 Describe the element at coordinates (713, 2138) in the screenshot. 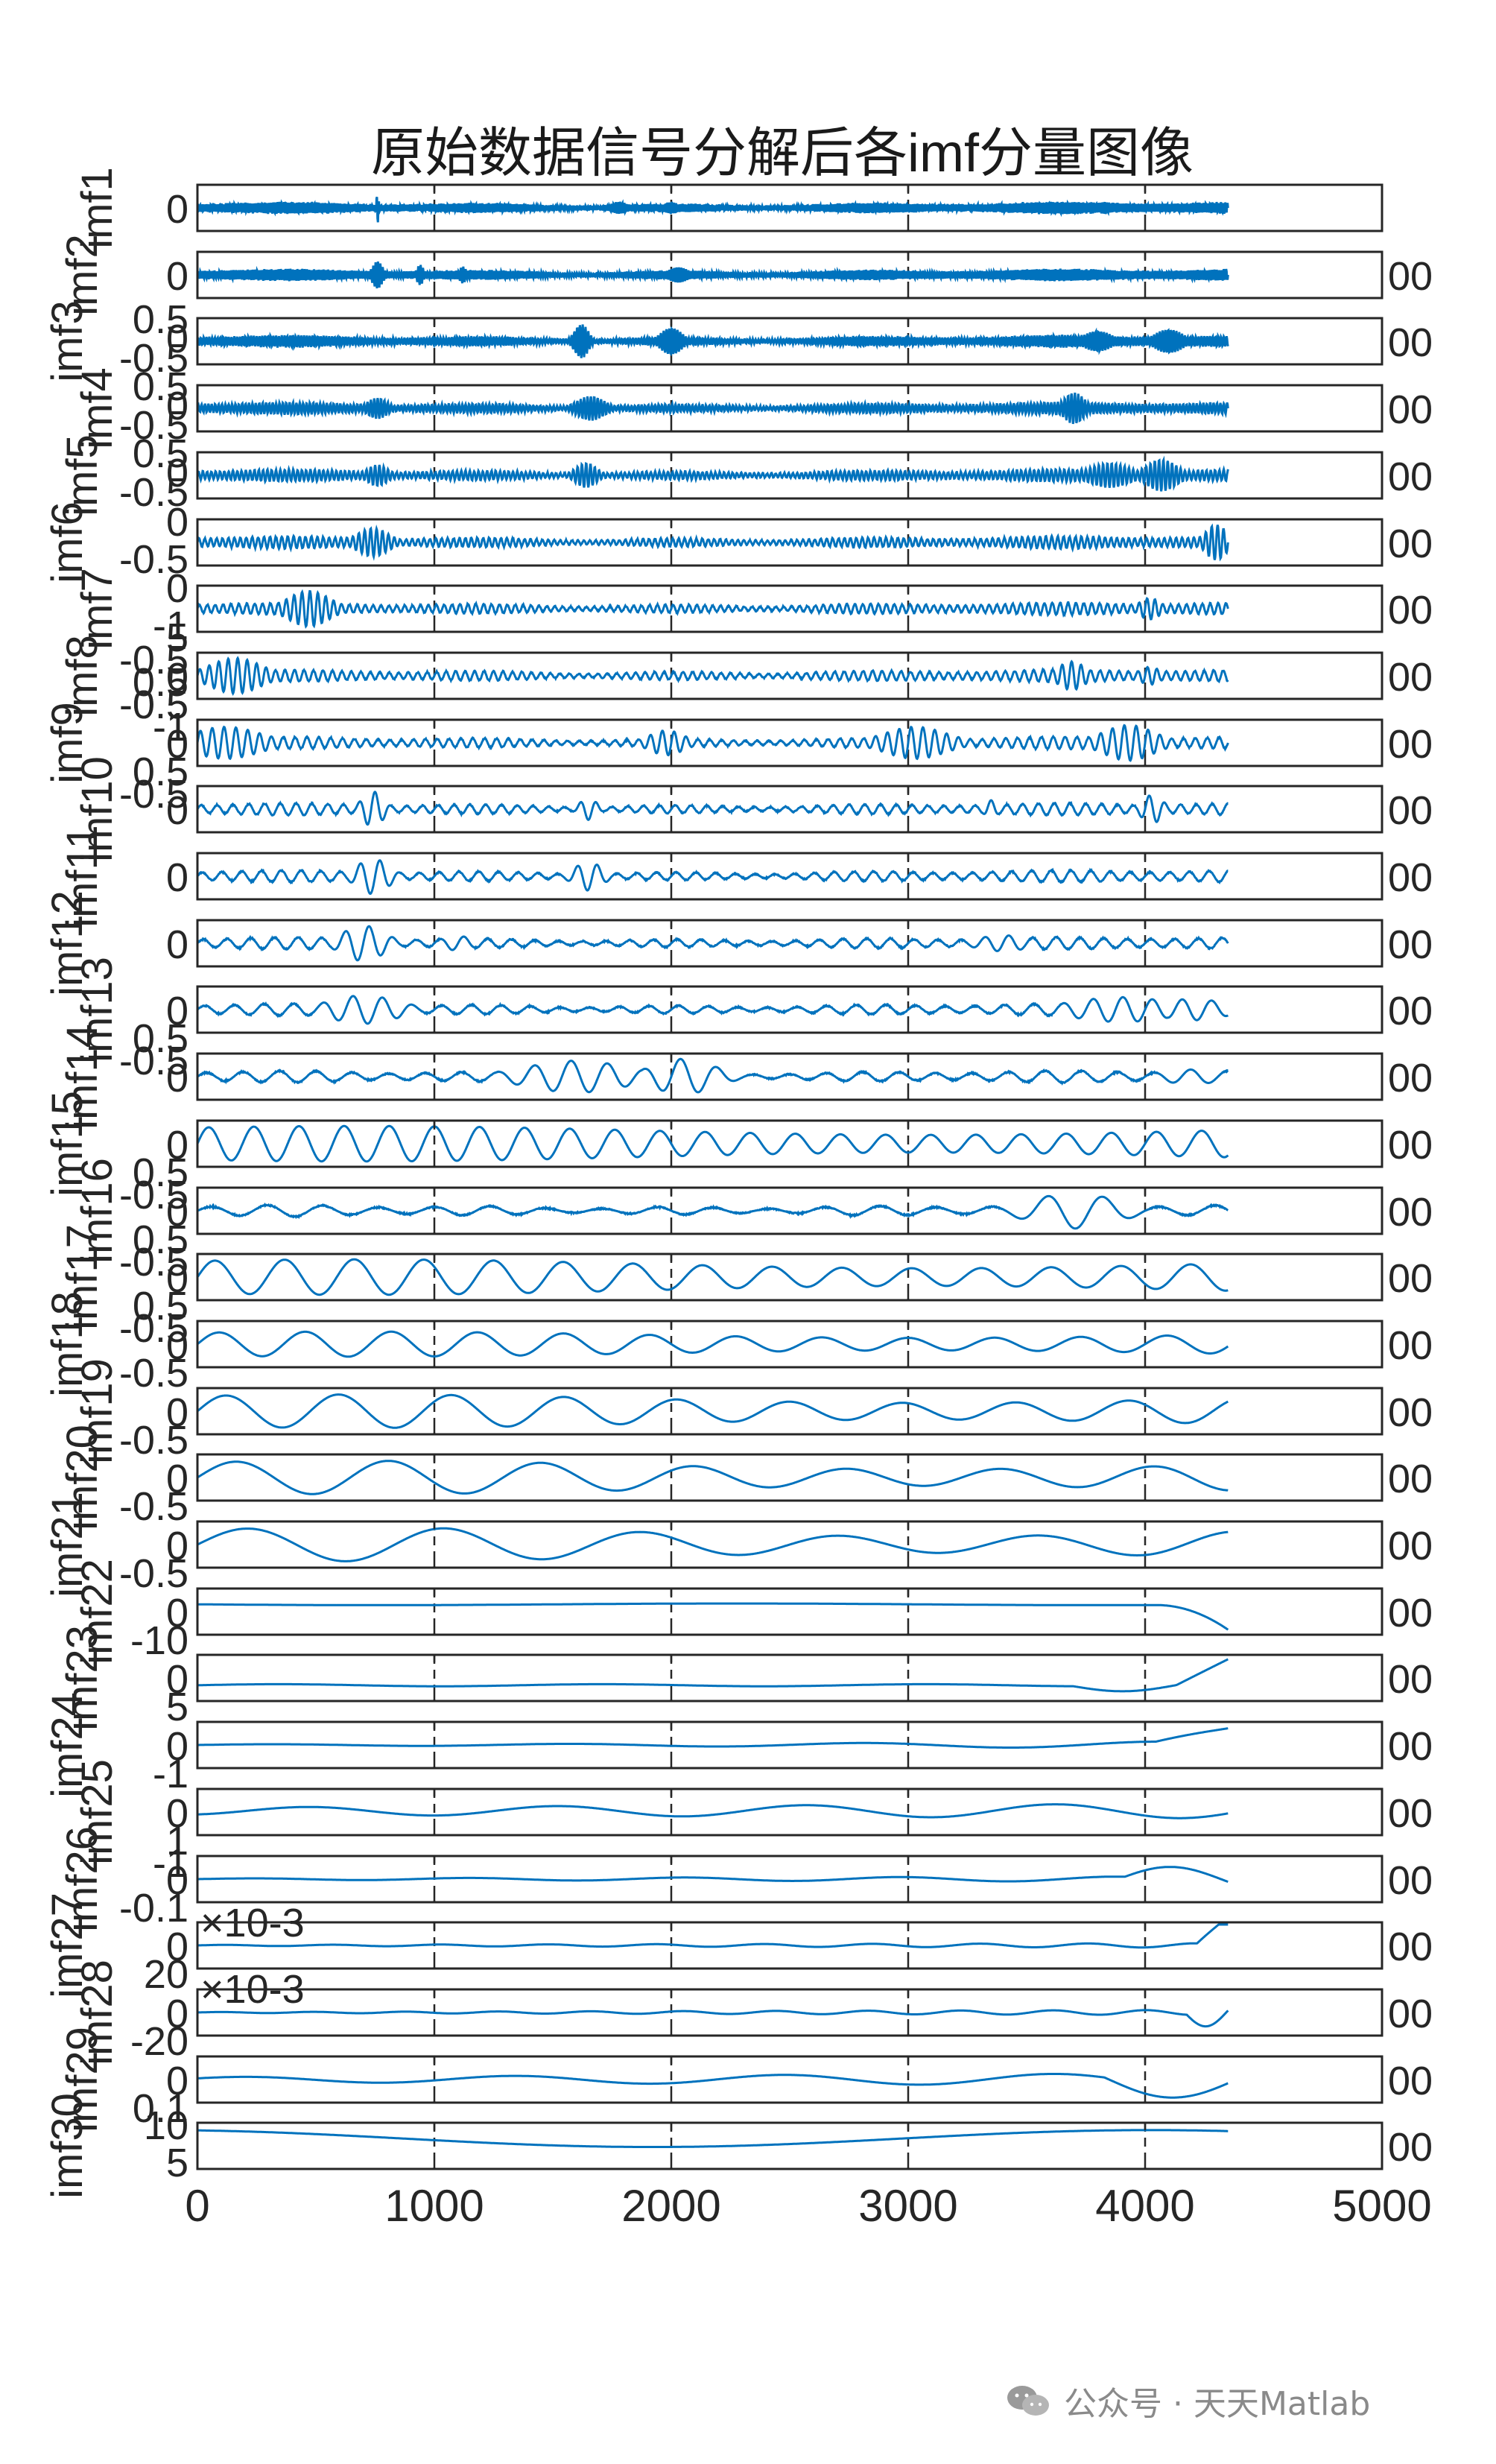

I see `series-imf30` at that location.